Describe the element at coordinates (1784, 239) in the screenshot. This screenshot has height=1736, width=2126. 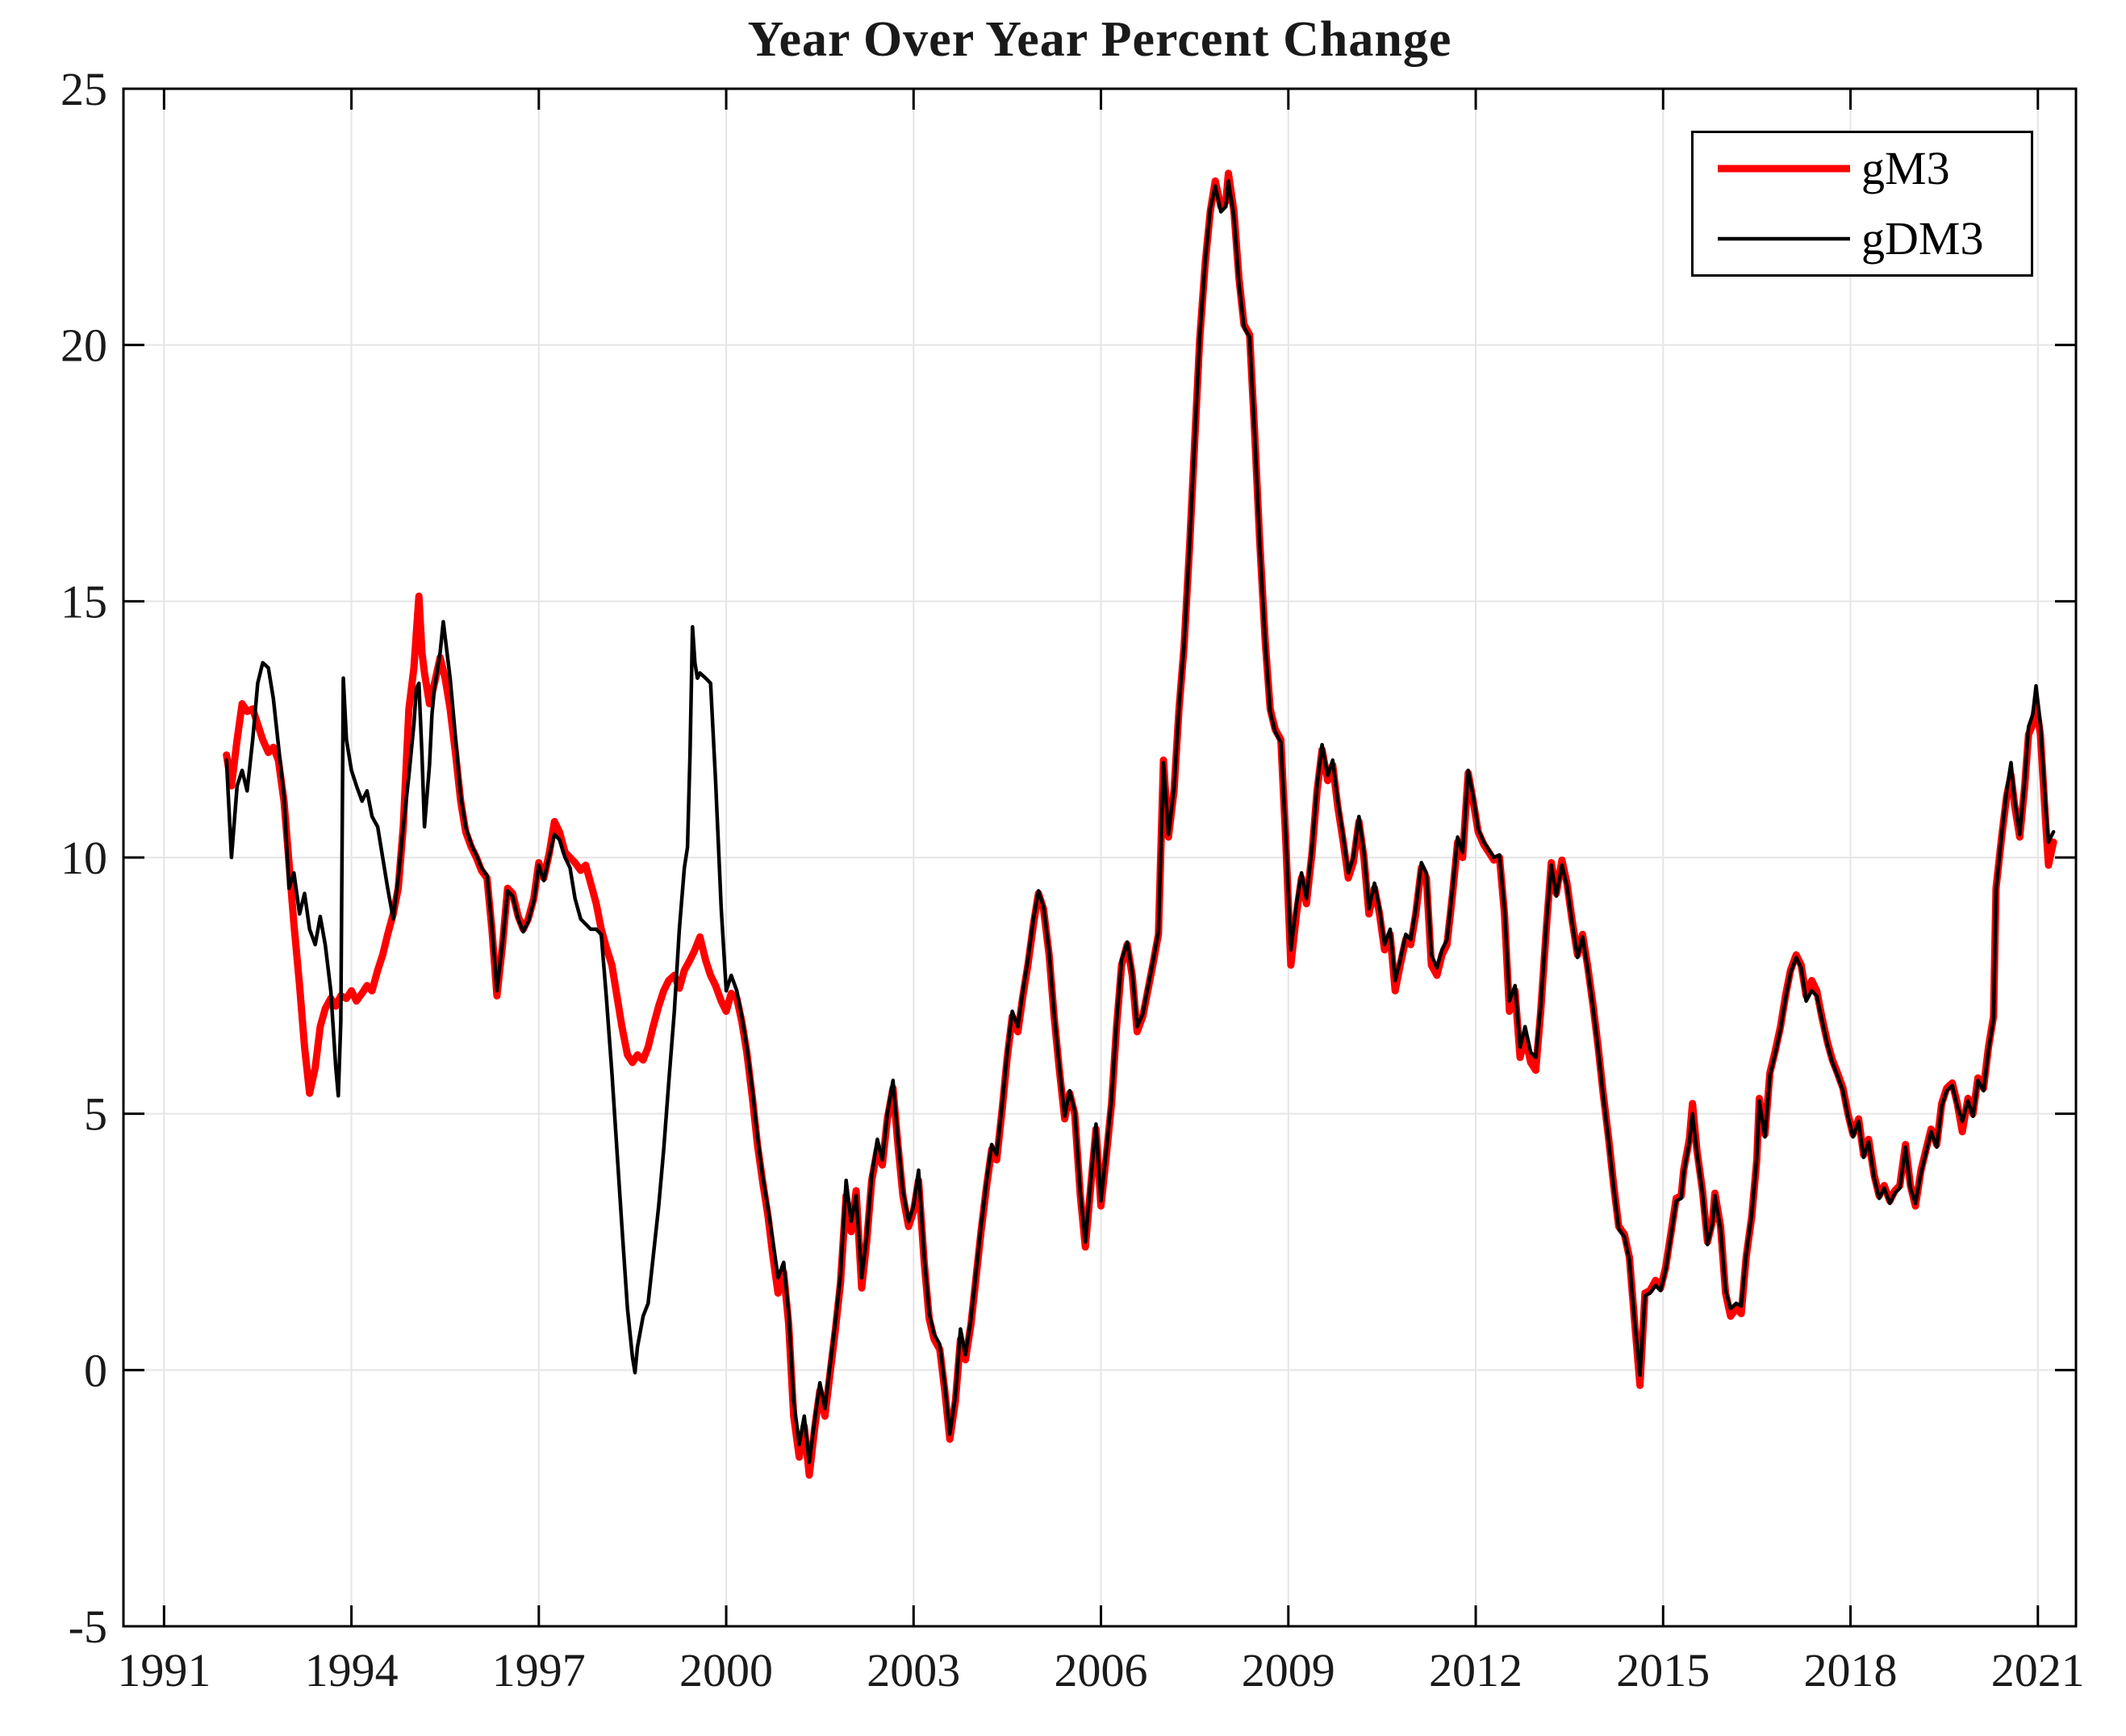
I see `gdm3-line-sample-icon` at that location.